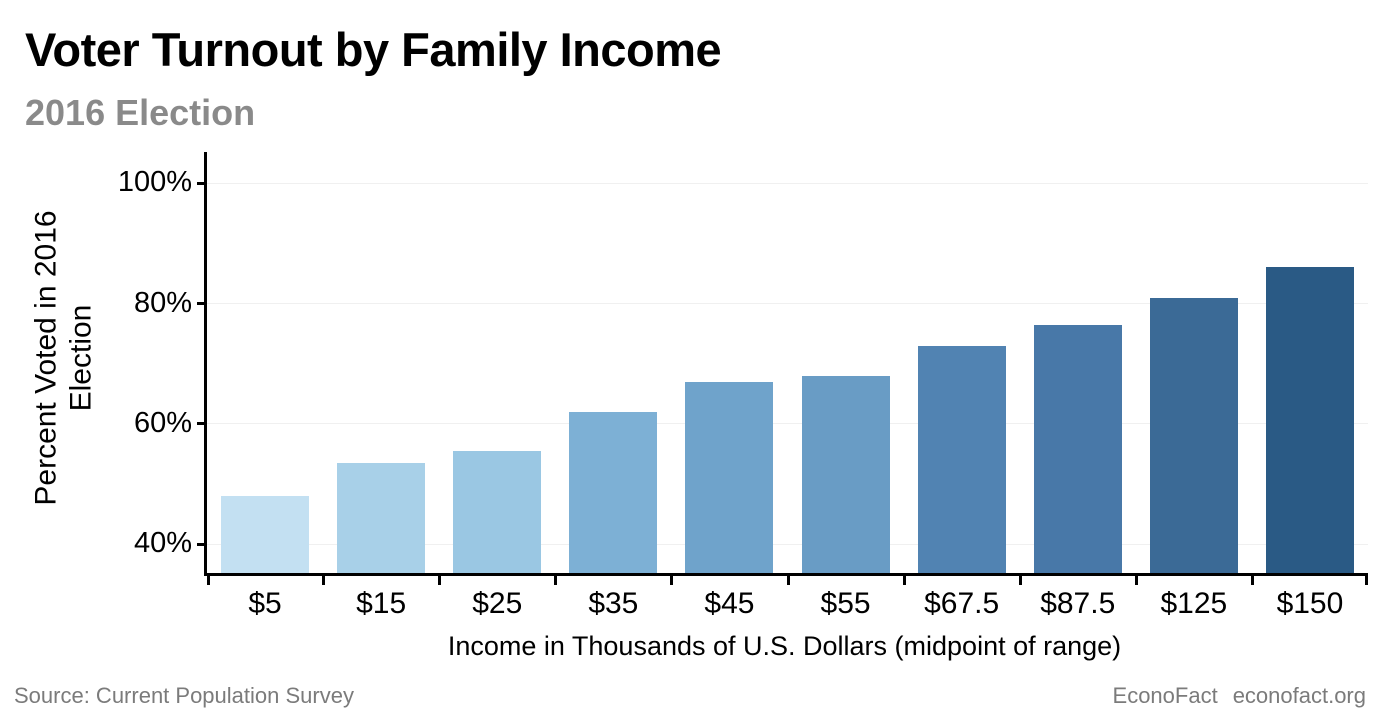  What do you see at coordinates (381, 603) in the screenshot?
I see `x-tick-label: $15` at bounding box center [381, 603].